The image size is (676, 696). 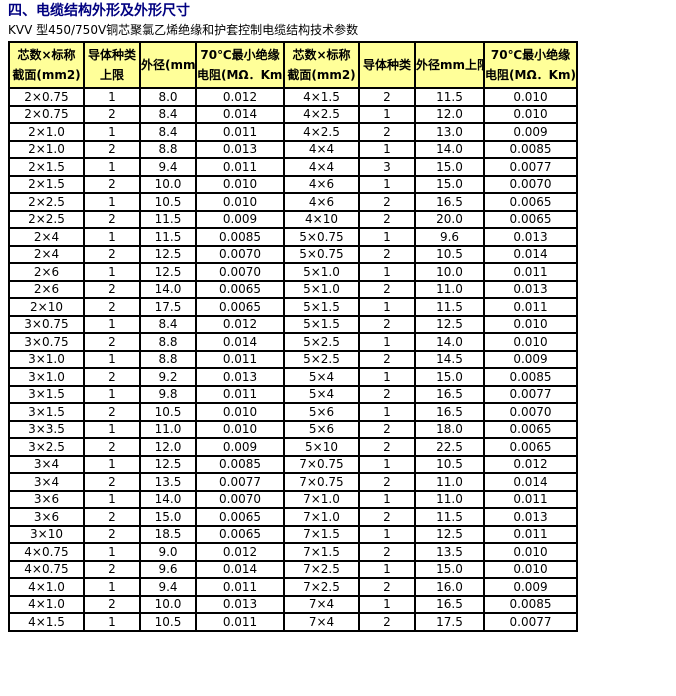 I want to click on table-row: 2×2.5 1 10.5 0.010 4×6 2 16.5 0.0065, so click(x=293, y=202).